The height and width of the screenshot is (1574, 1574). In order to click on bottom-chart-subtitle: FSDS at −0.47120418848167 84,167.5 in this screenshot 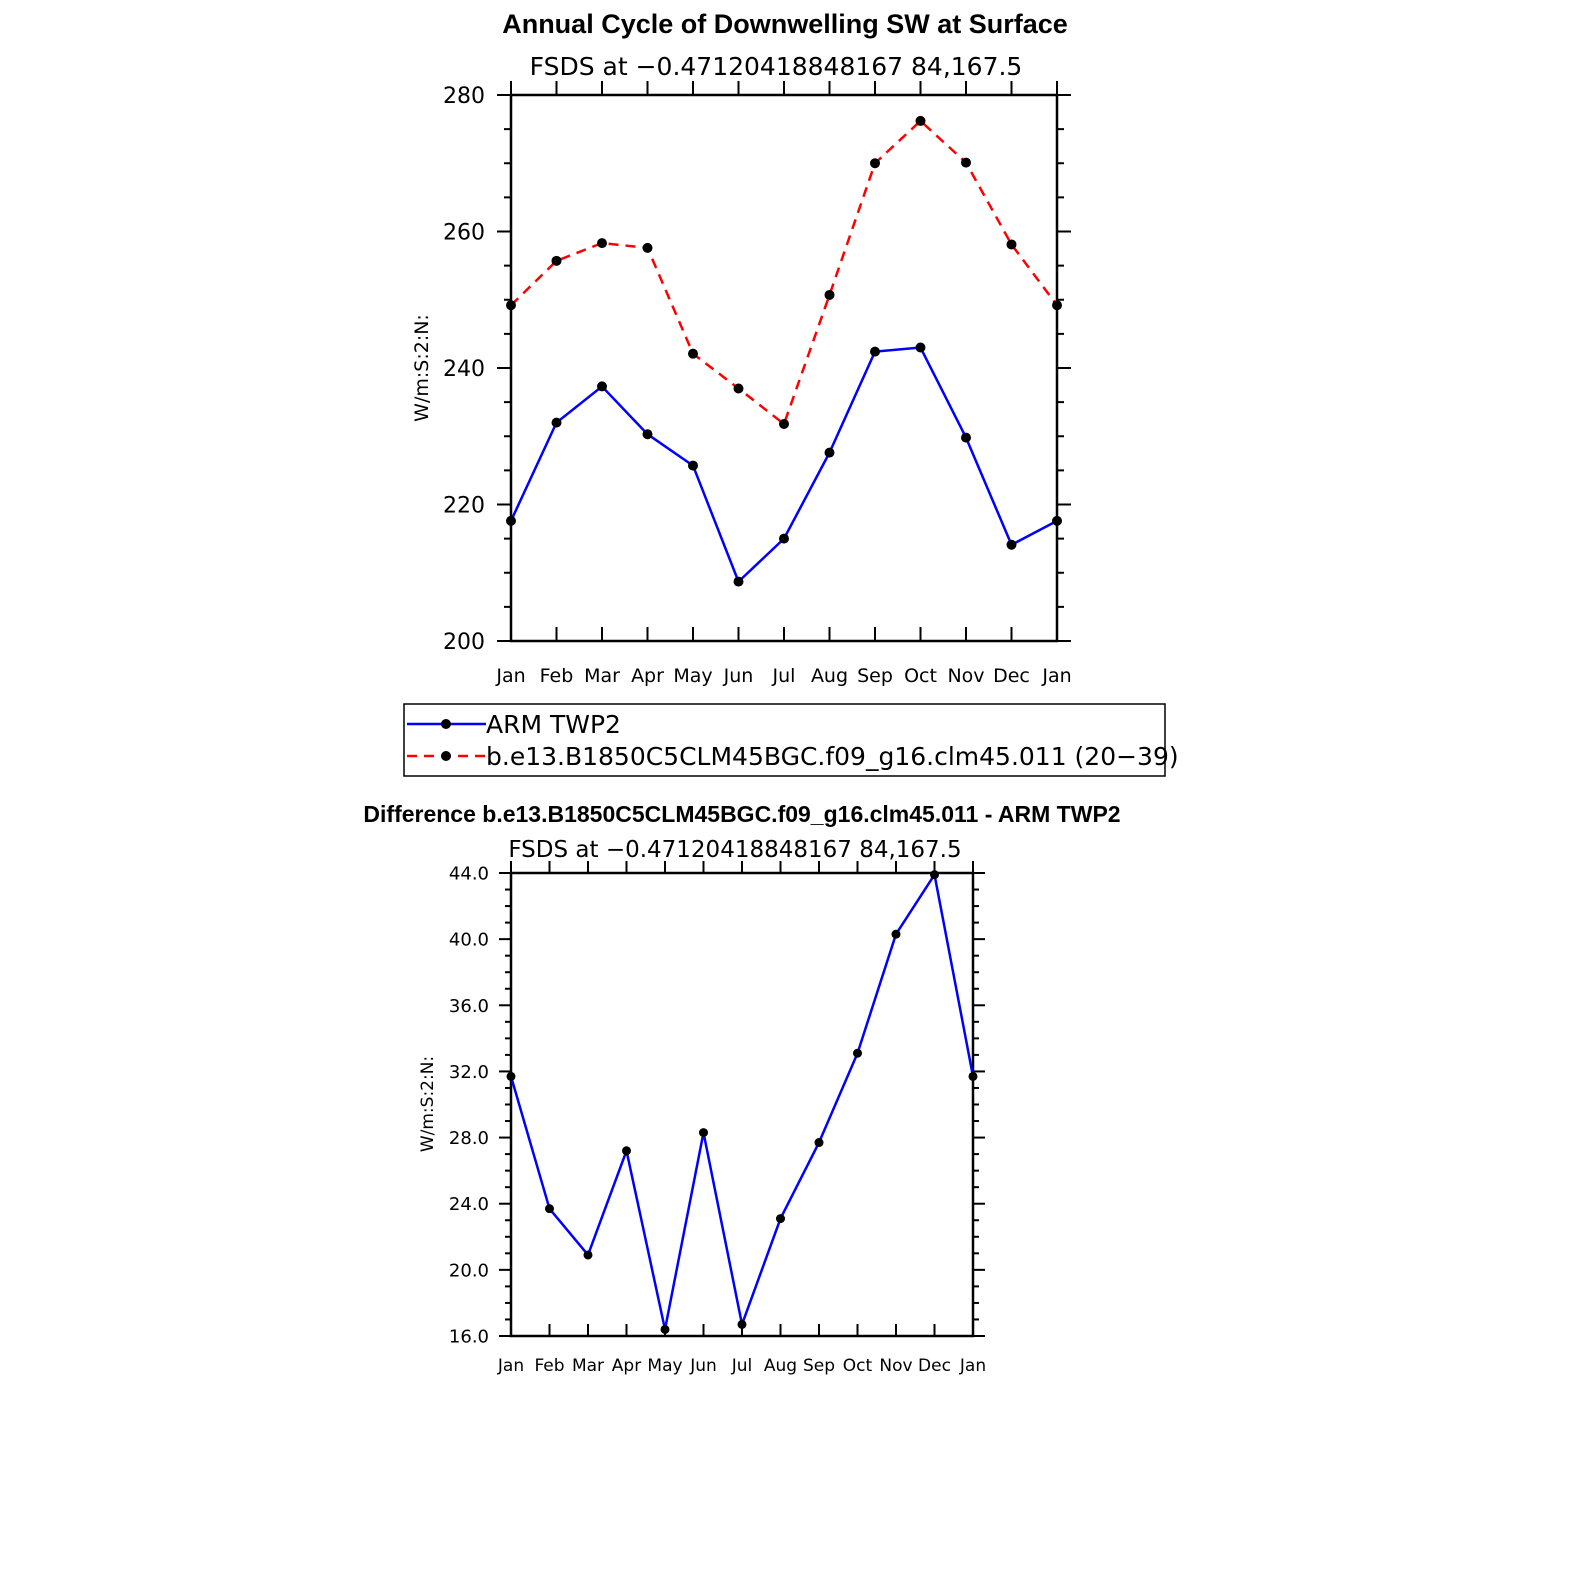, I will do `click(734, 850)`.